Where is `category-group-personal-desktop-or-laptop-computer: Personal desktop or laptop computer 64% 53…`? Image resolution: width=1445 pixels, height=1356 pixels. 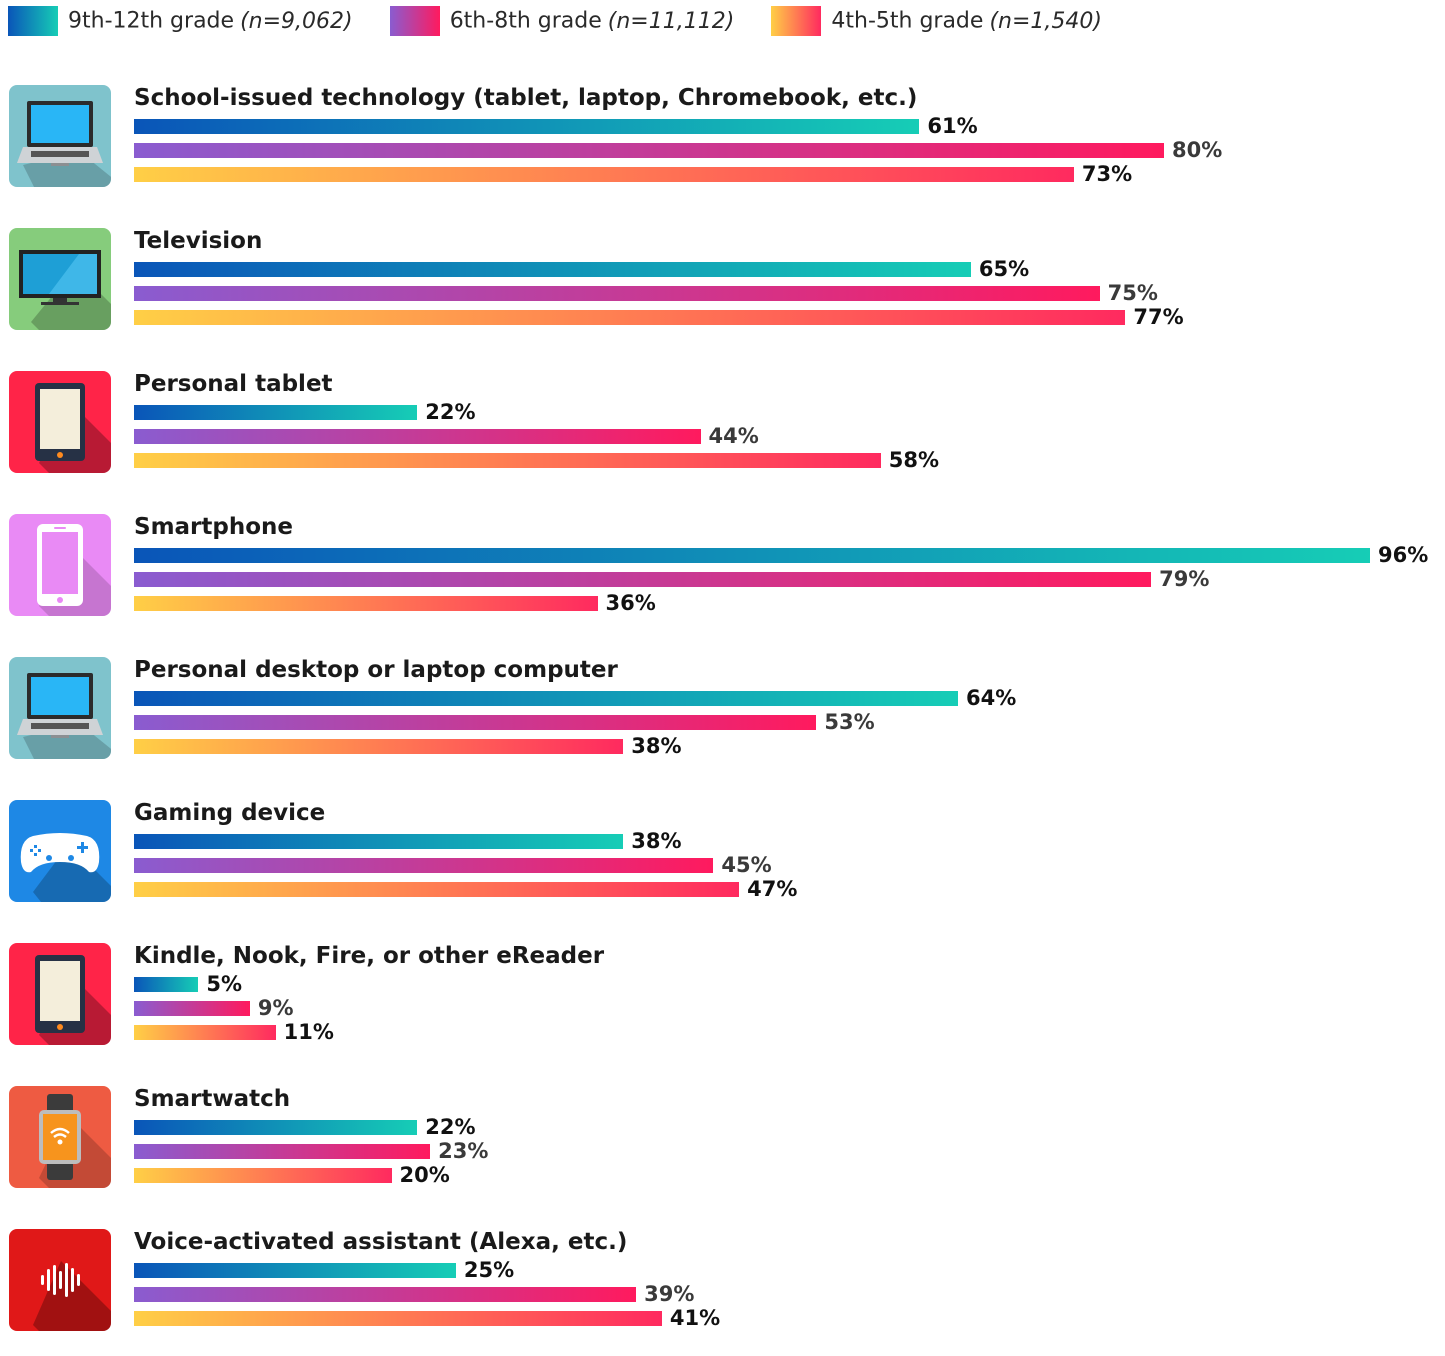
category-group-personal-desktop-or-laptop-computer: Personal desktop or laptop computer 64% 53… is located at coordinates (722, 719).